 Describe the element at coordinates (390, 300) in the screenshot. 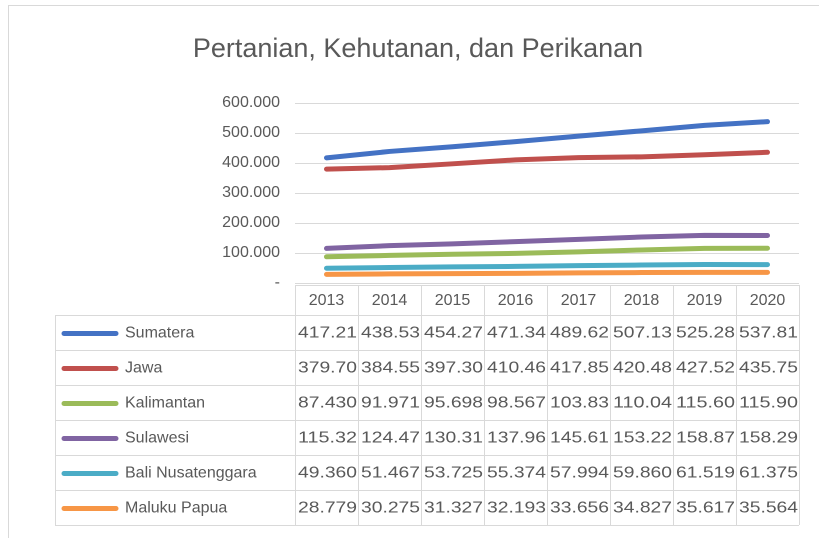

I see `x-tick-label: 2014` at that location.